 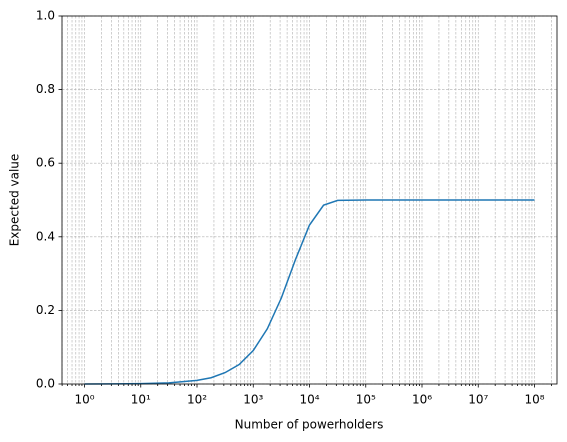 What do you see at coordinates (366, 400) in the screenshot?
I see `x-tick-label: 10⁵` at bounding box center [366, 400].